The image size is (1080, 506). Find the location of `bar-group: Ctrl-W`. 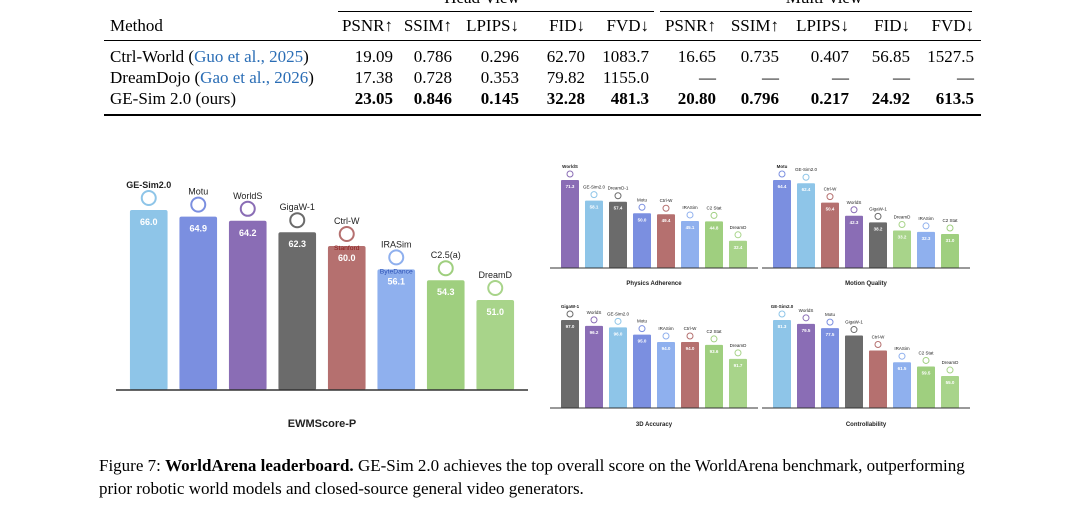

bar-group: Ctrl-W is located at coordinates (878, 371).